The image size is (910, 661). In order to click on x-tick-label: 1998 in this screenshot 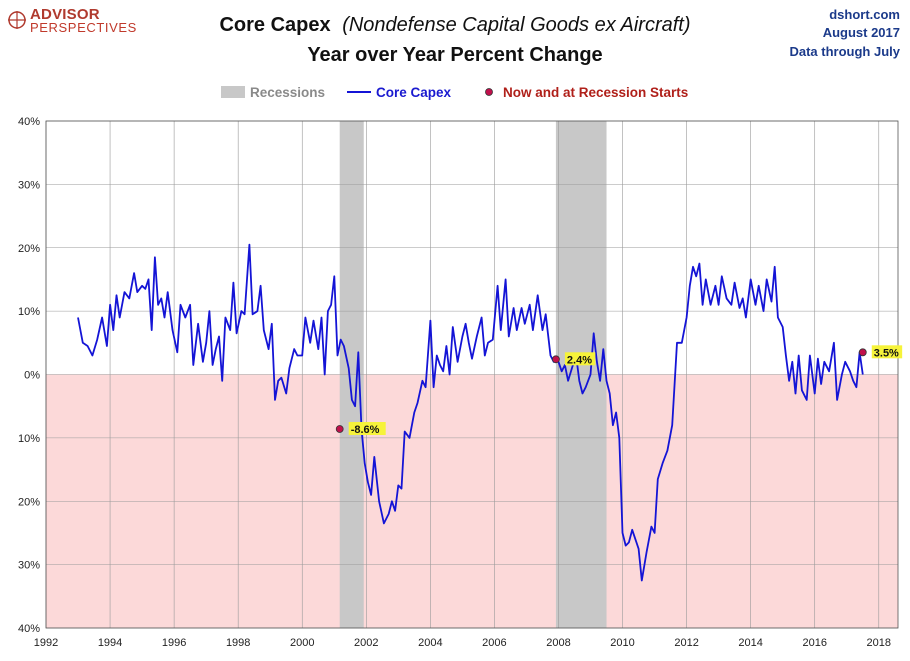, I will do `click(238, 643)`.